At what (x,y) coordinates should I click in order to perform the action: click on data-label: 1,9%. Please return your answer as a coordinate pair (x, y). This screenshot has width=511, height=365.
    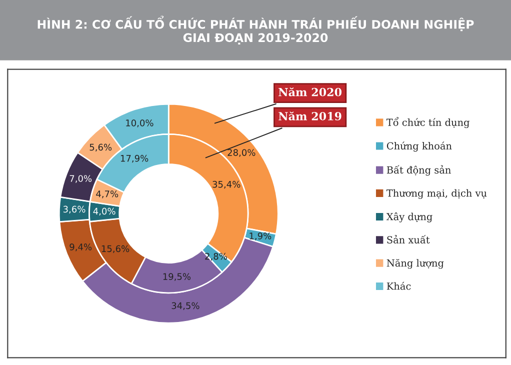
    Looking at the image, I should click on (261, 236).